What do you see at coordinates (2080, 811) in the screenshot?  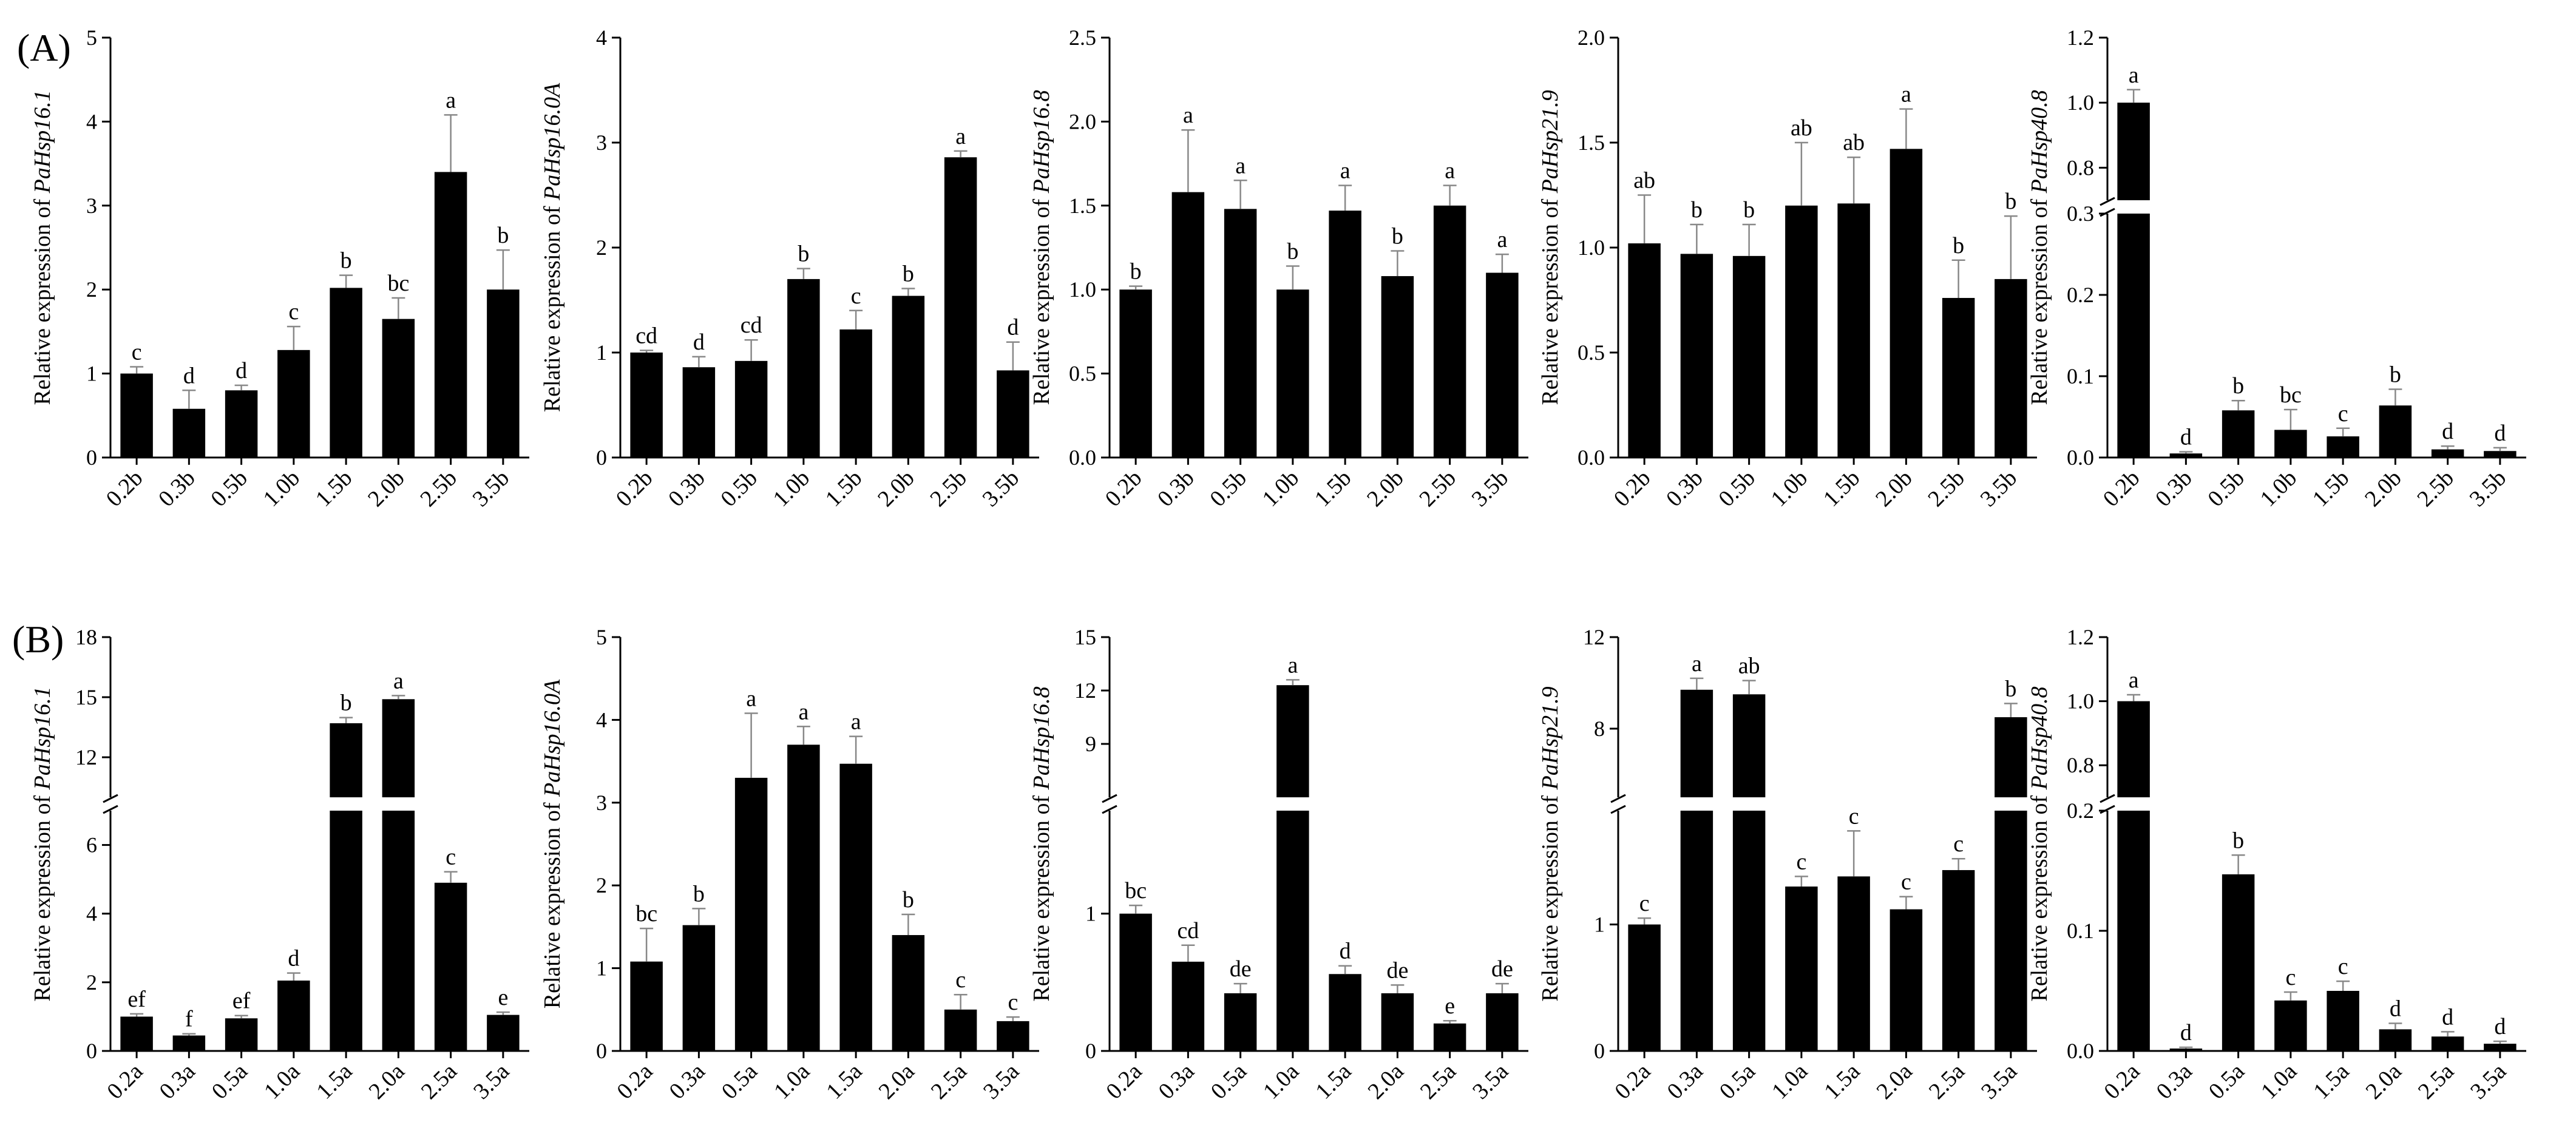 I see `y-tick-label: 0.2` at bounding box center [2080, 811].